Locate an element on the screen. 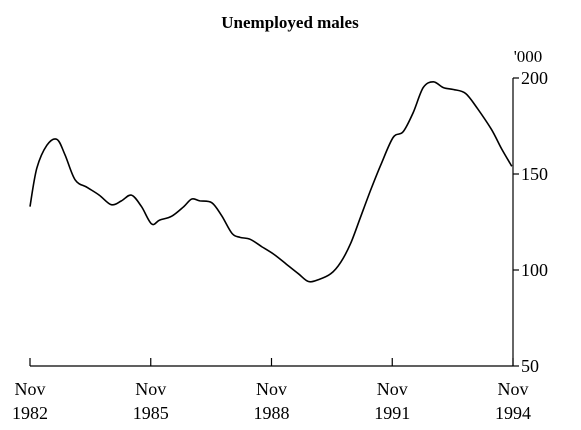 The height and width of the screenshot is (430, 581). x-tick-label-year: 1982 is located at coordinates (30, 413).